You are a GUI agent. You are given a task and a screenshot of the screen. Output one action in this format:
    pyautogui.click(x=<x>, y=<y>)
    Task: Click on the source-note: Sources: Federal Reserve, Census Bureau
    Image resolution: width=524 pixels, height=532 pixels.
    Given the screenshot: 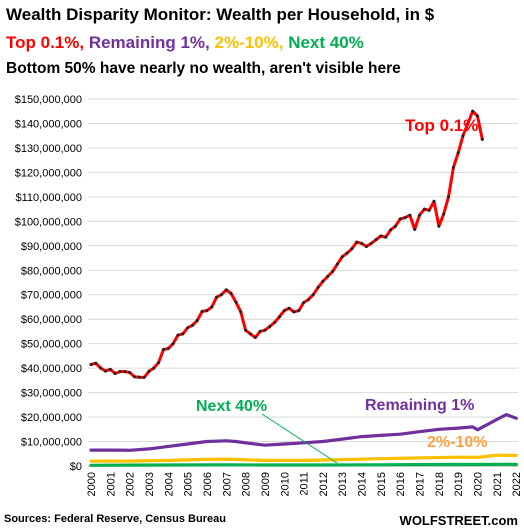 What is the action you would take?
    pyautogui.click(x=115, y=519)
    